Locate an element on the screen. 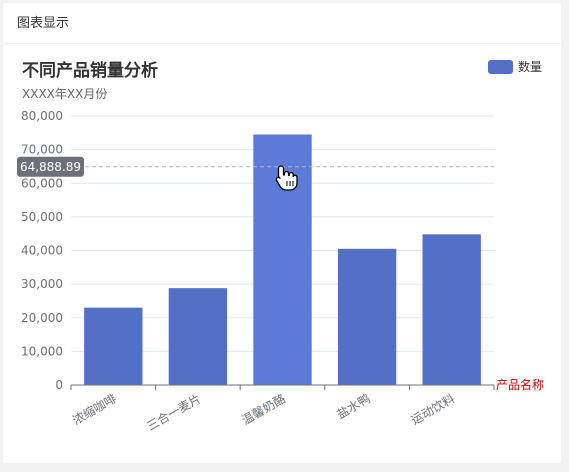 The height and width of the screenshot is (472, 569). x-tick-label: 运动饮料 is located at coordinates (433, 409).